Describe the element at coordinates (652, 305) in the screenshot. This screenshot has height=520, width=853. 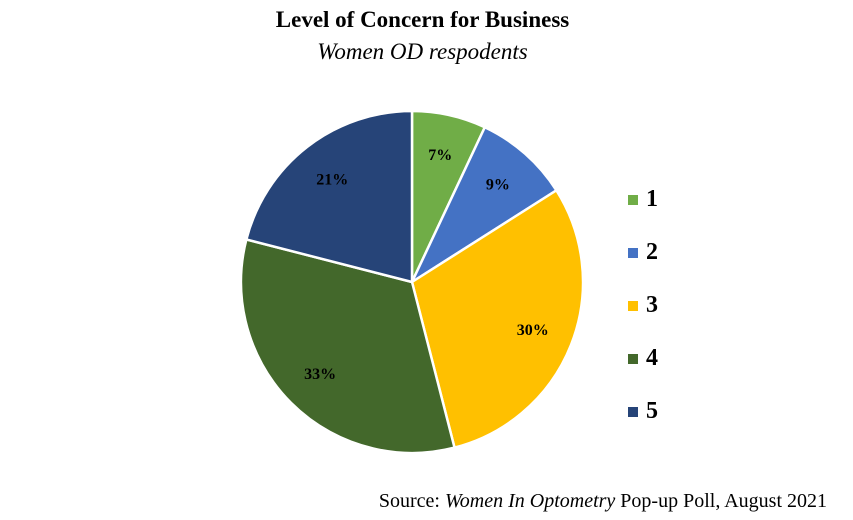
I see `legend-label: 3` at that location.